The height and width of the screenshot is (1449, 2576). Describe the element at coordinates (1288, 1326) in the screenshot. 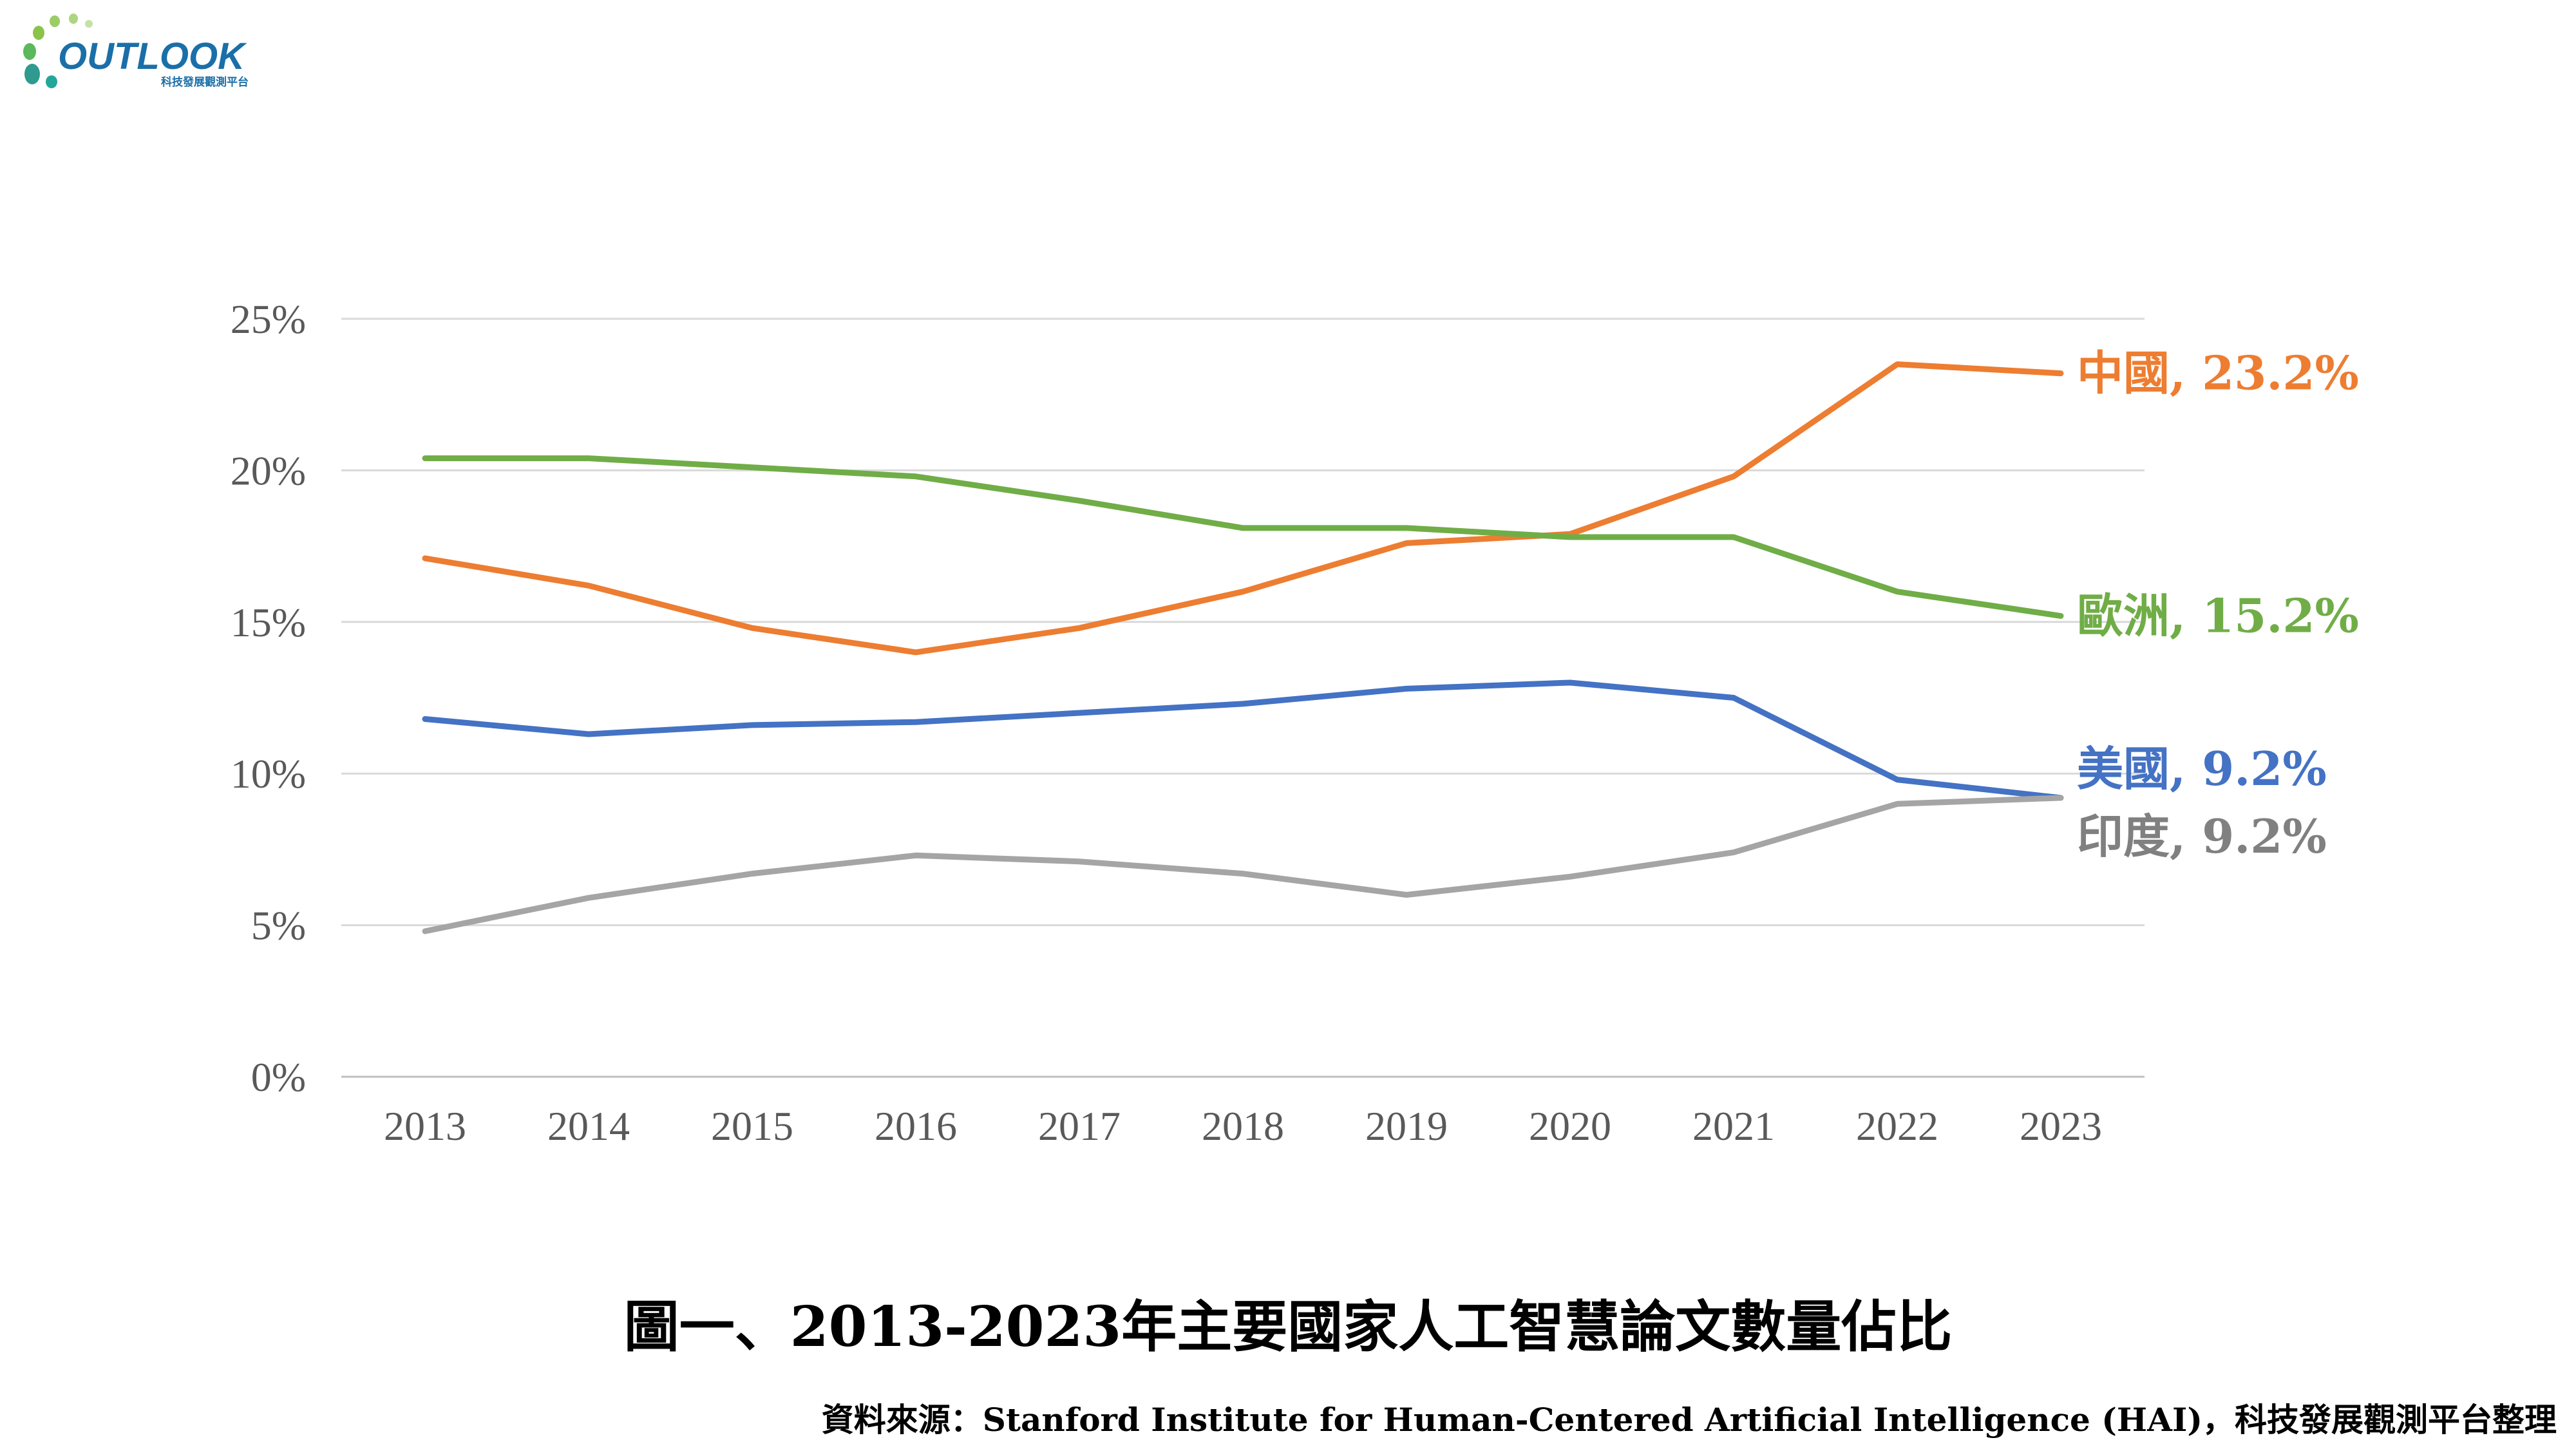

I see `chart-title: 圖一、2013-2023年主要國家人工智慧論文數量佔比` at that location.